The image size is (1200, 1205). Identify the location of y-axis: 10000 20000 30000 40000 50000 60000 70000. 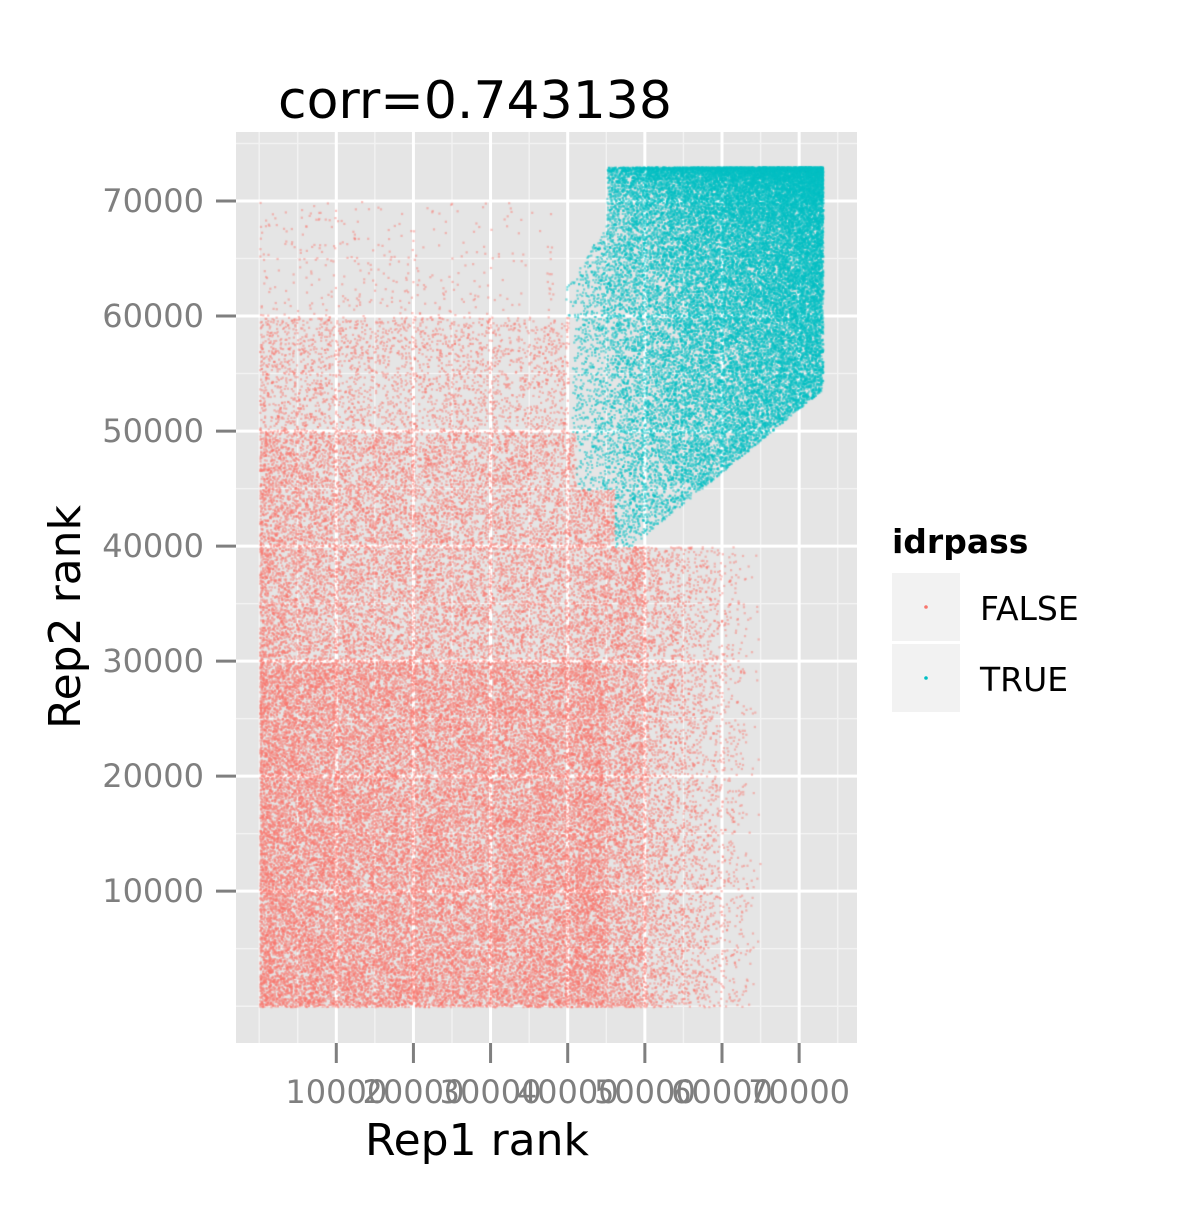
(169, 546).